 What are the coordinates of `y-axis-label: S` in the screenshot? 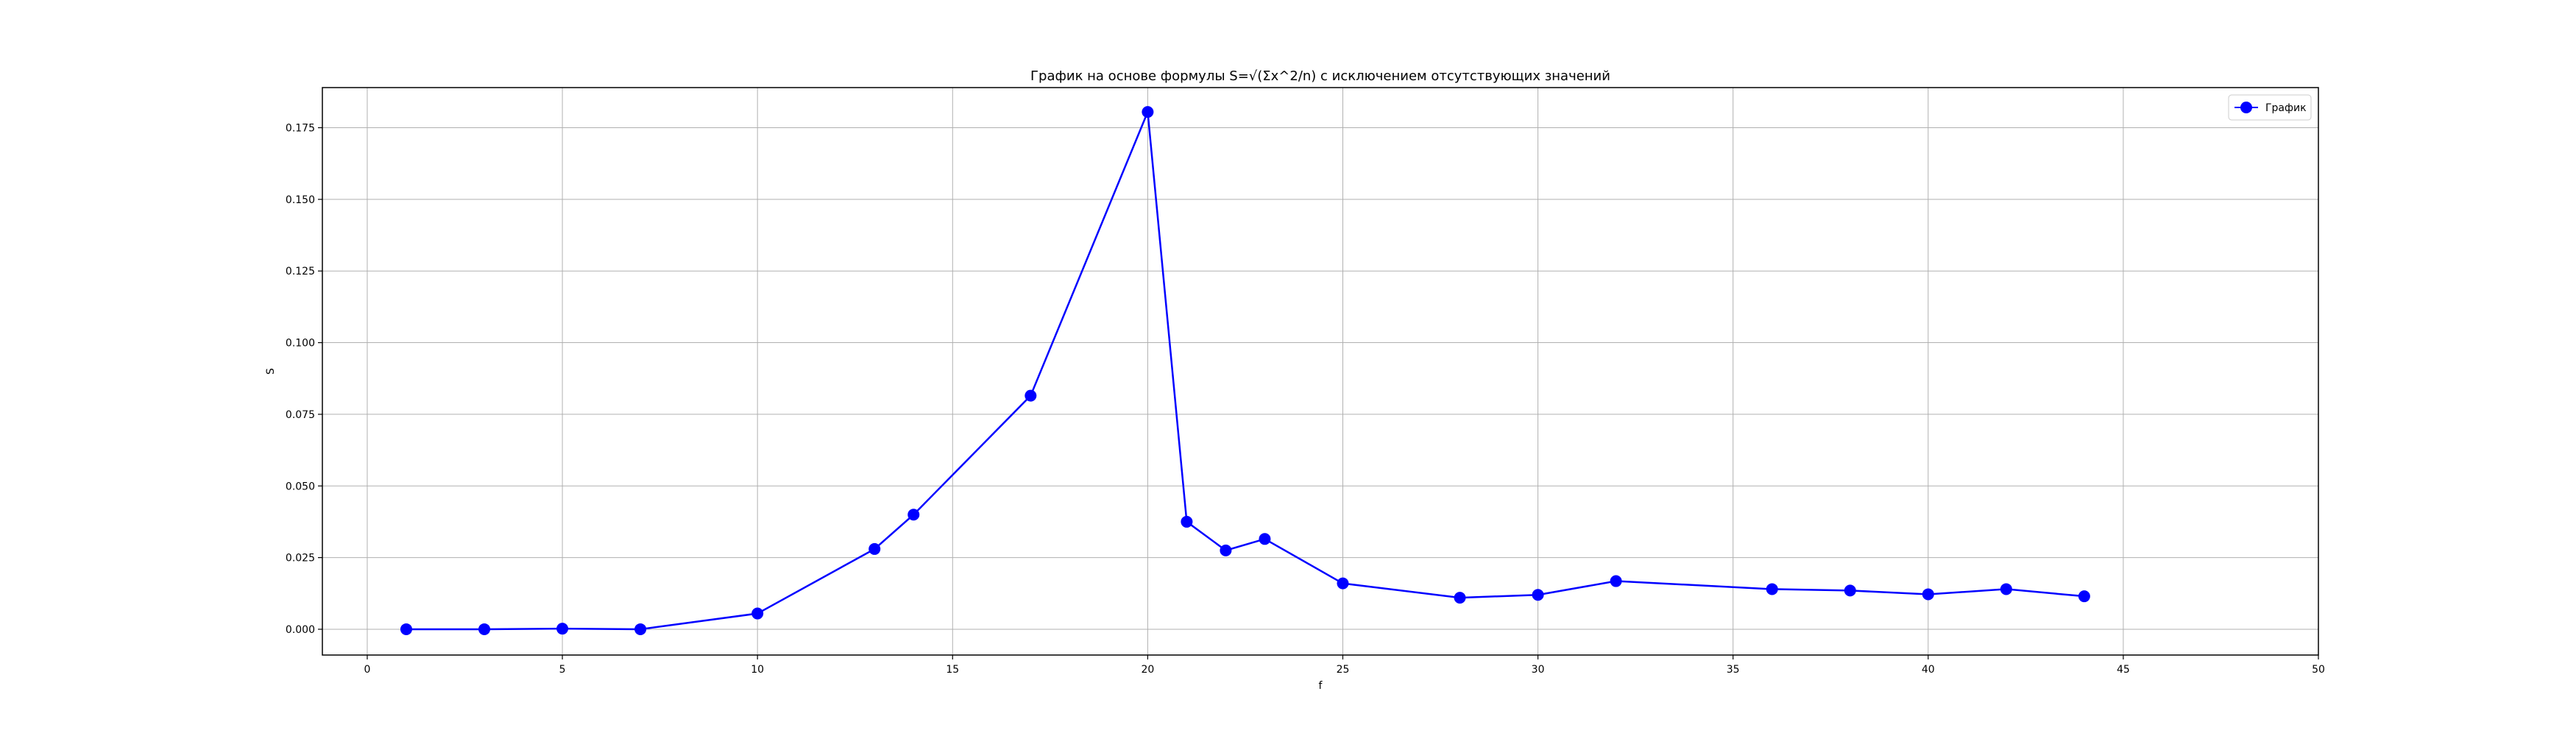 It's located at (271, 371).